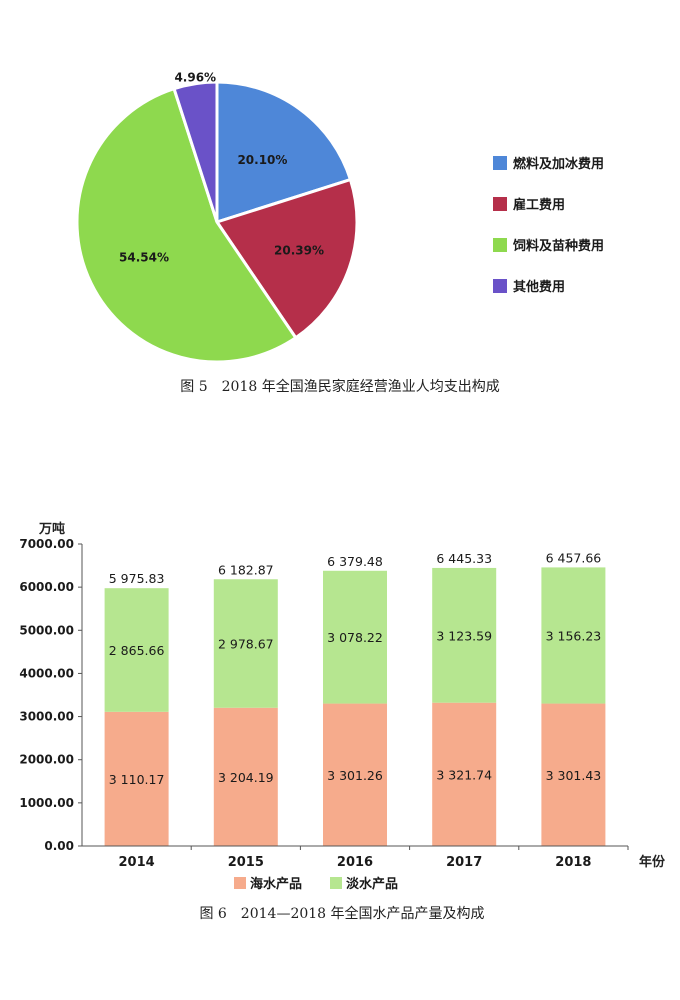 Image resolution: width=680 pixels, height=1000 pixels. I want to click on y-axis-unit-label: 万吨, so click(51, 529).